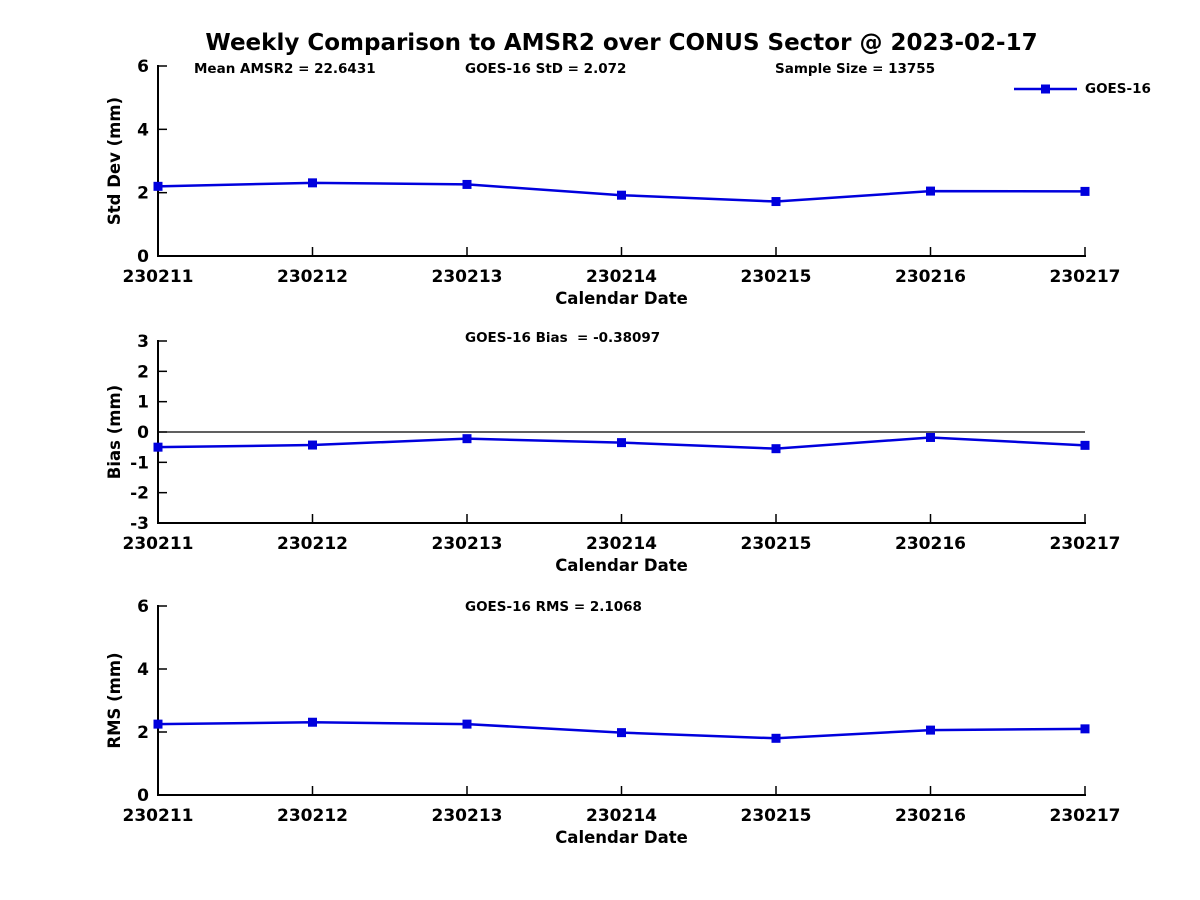 This screenshot has width=1200, height=900. Describe the element at coordinates (114, 161) in the screenshot. I see `y-axis-title: Std Dev (mm)` at that location.